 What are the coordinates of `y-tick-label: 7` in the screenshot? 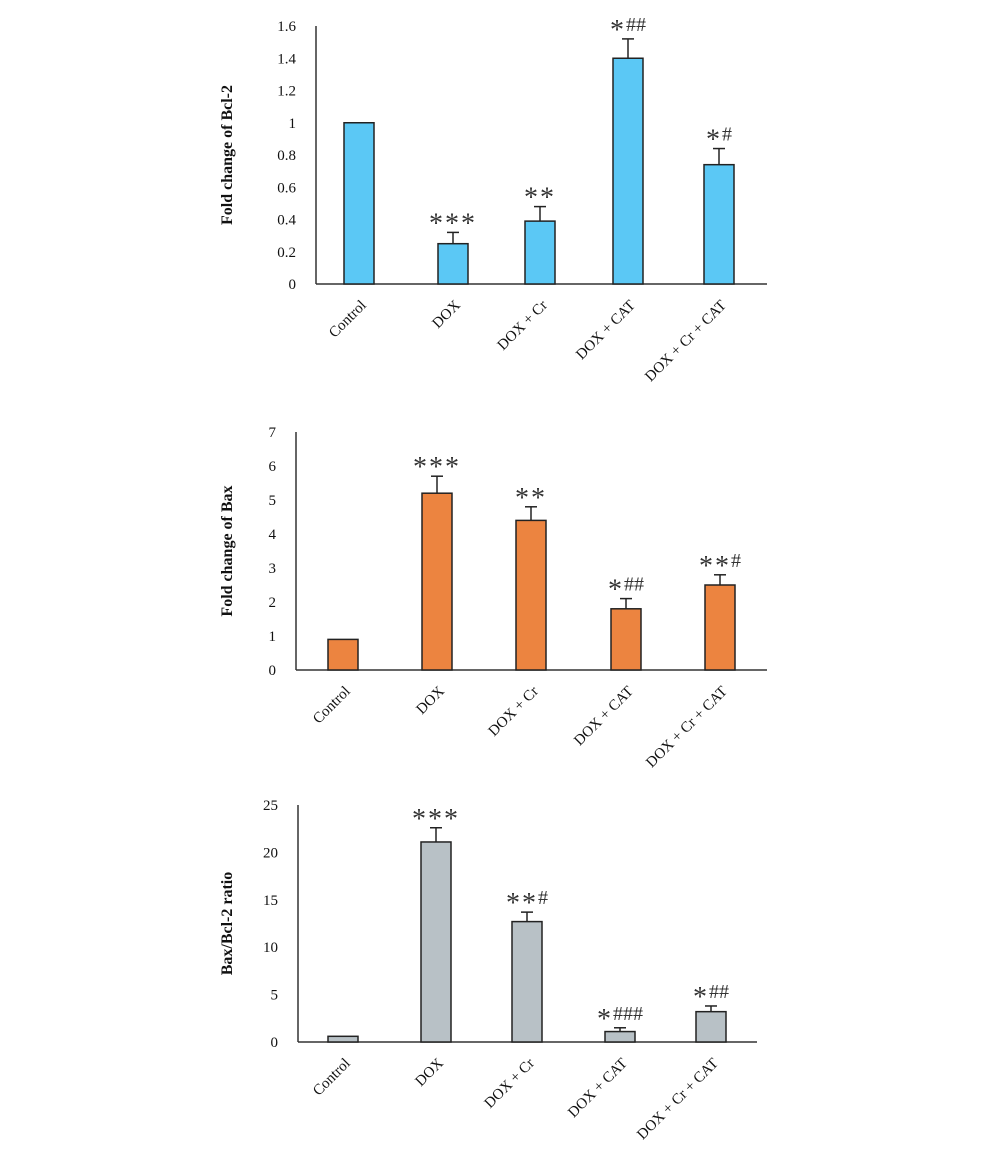 It's located at (273, 433).